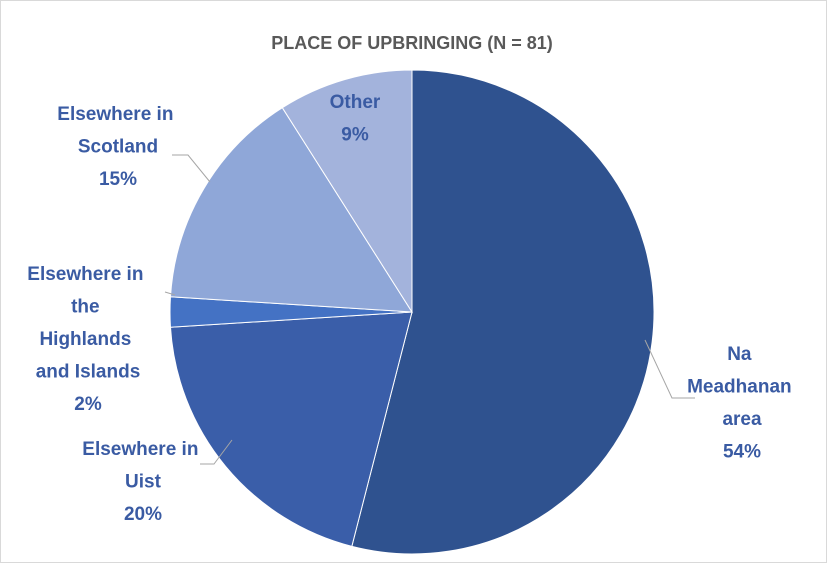  I want to click on slice-label: Elsewhere in Uist, so click(142, 466).